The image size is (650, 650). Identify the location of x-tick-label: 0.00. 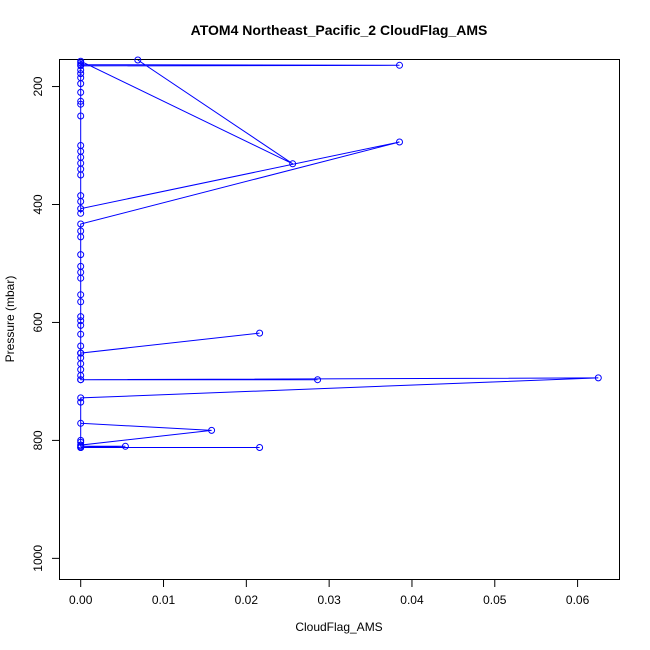
(81, 600).